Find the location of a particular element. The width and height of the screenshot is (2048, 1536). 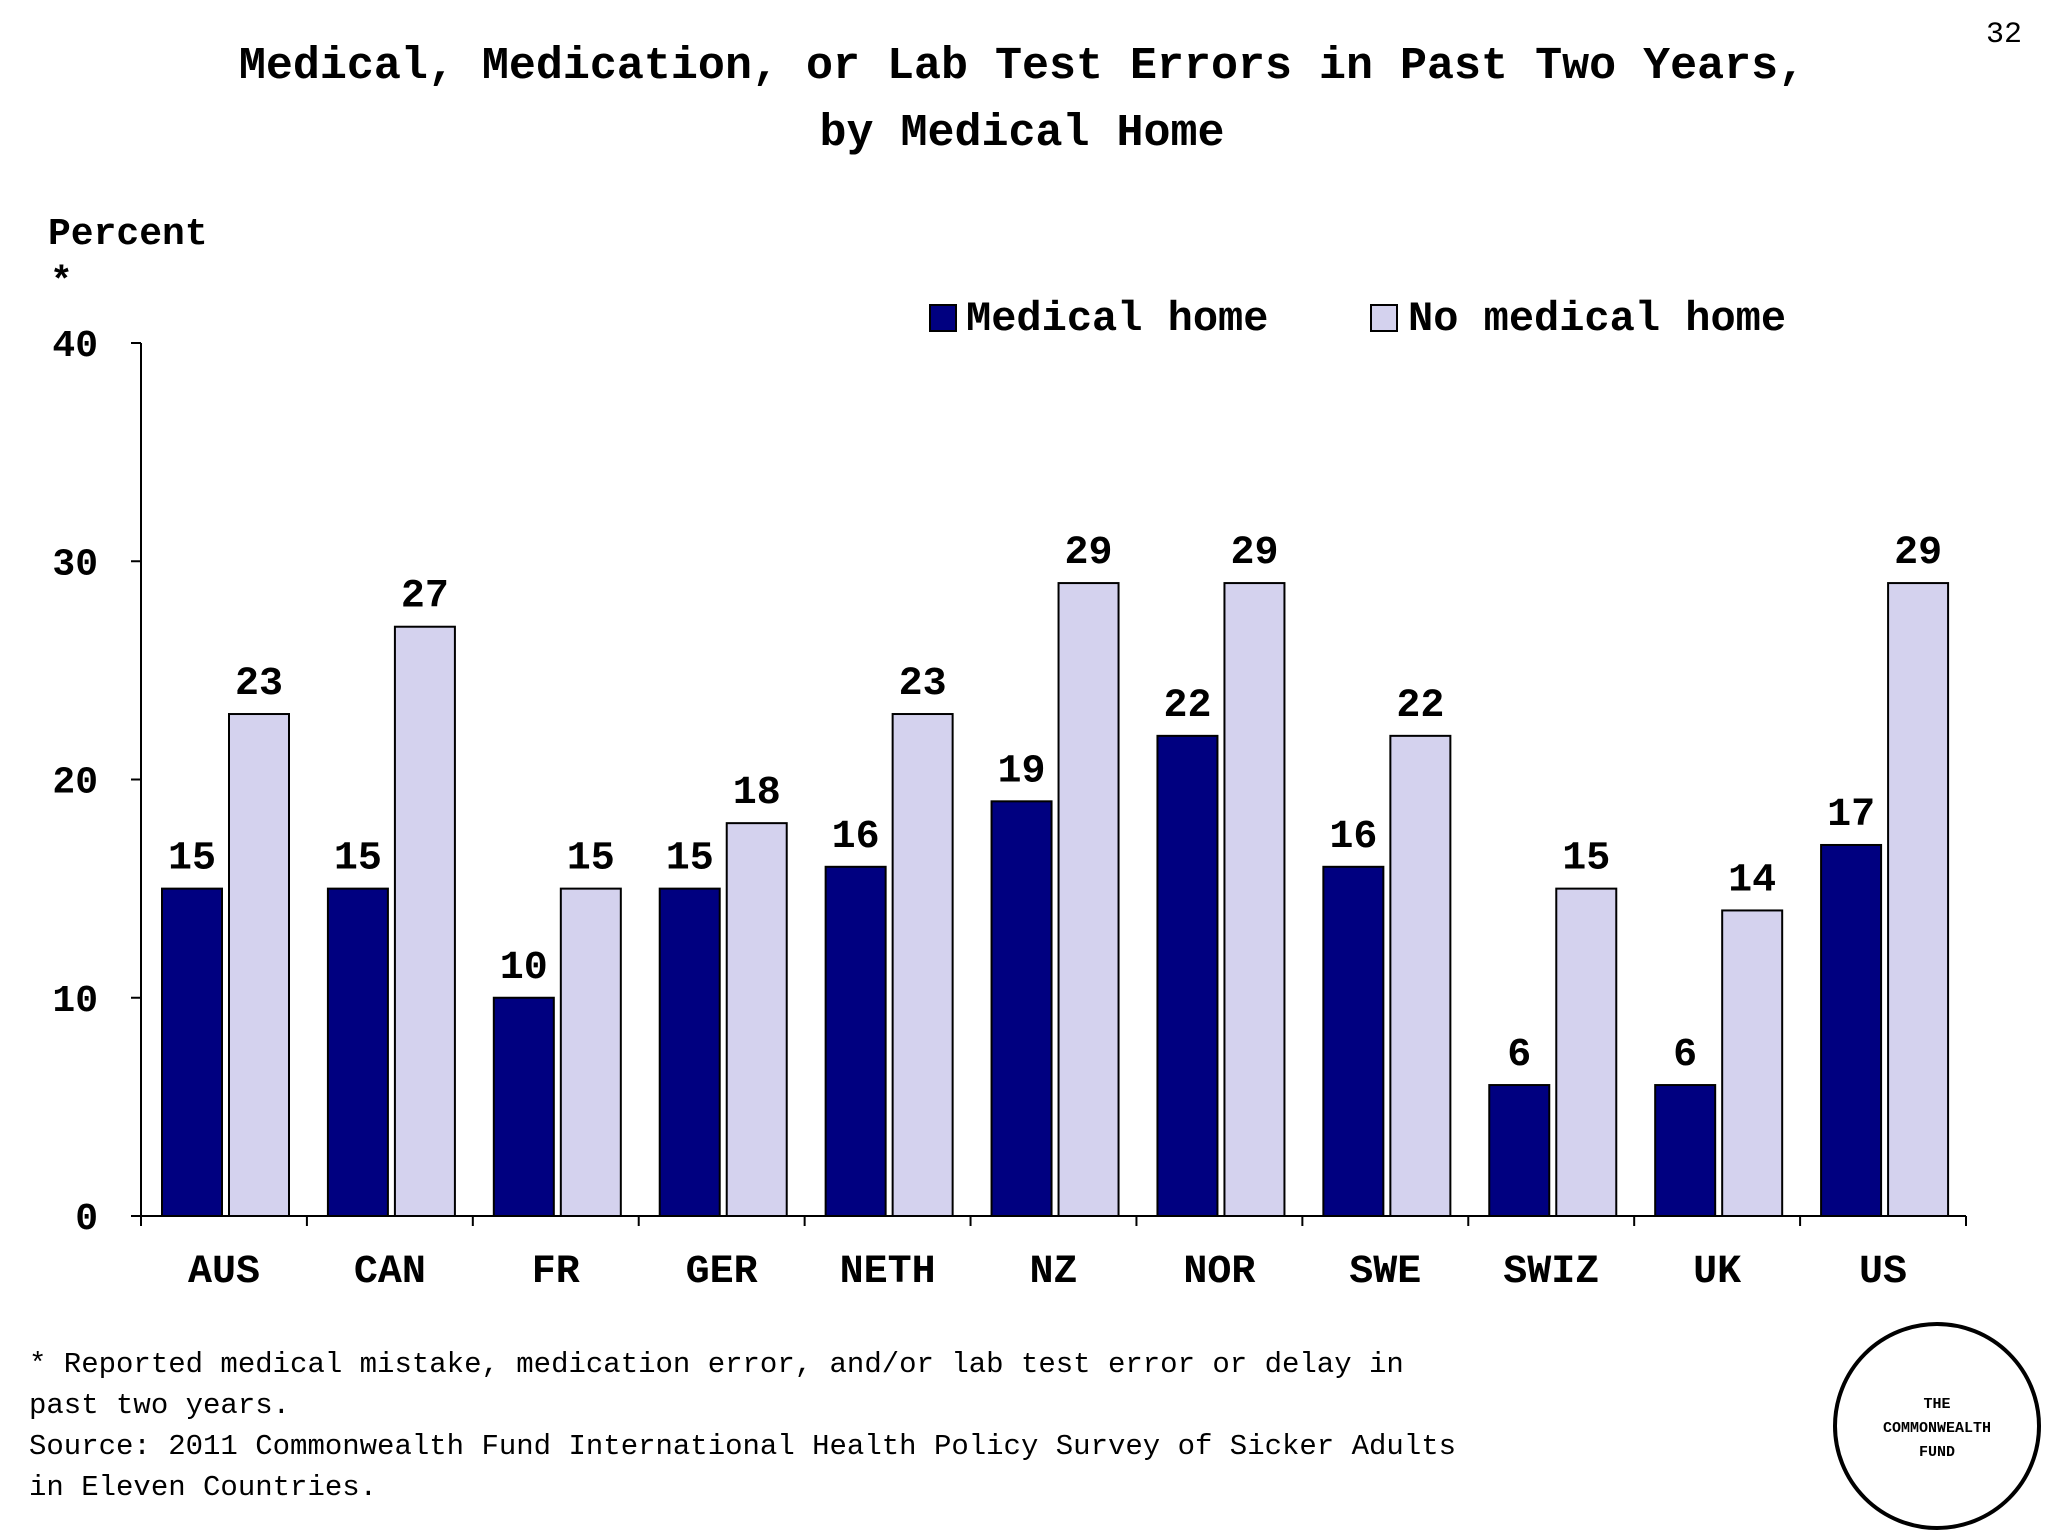

legend-label-medical-home: Medical home is located at coordinates (1117, 319).